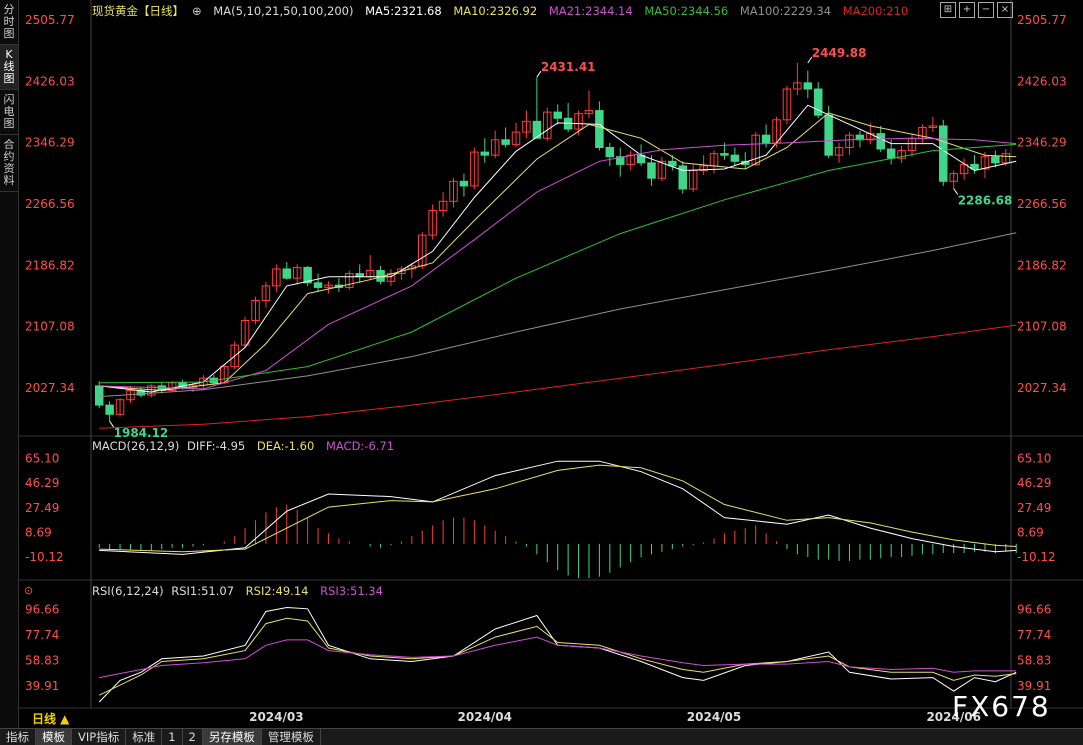 The height and width of the screenshot is (745, 1083). What do you see at coordinates (1034, 458) in the screenshot?
I see `macd-tick-right-0: 65.10` at bounding box center [1034, 458].